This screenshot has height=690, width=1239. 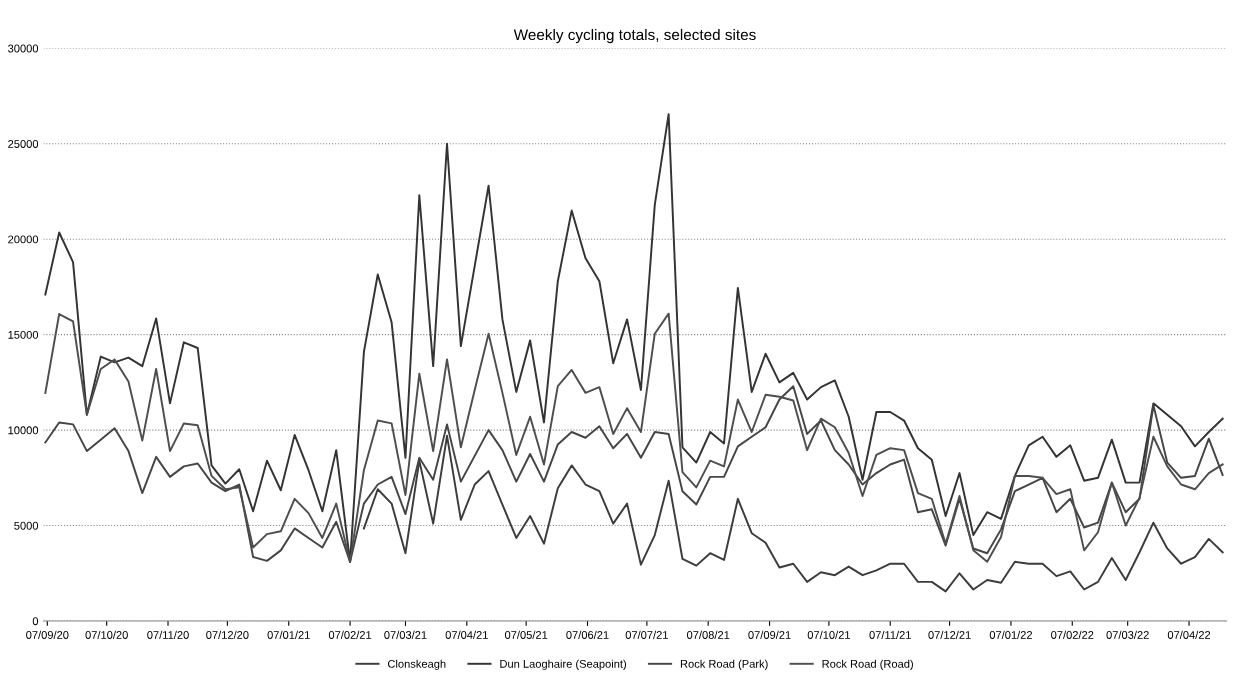 What do you see at coordinates (26, 525) in the screenshot?
I see `y-tick-label: 5000` at bounding box center [26, 525].